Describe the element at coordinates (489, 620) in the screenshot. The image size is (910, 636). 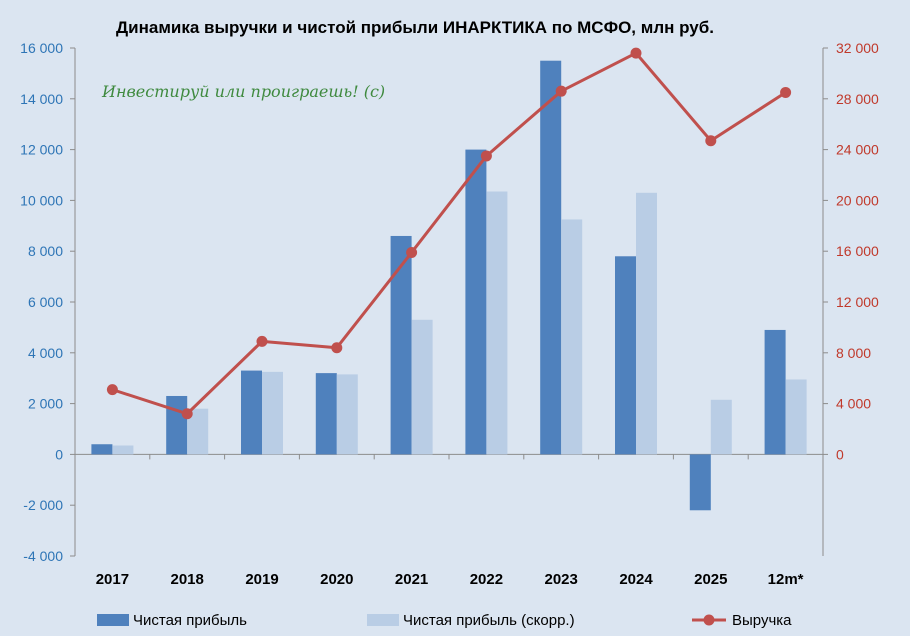
I see `legend-label-adjusted-net-profit: Чистая прибыль (скорр.)` at that location.